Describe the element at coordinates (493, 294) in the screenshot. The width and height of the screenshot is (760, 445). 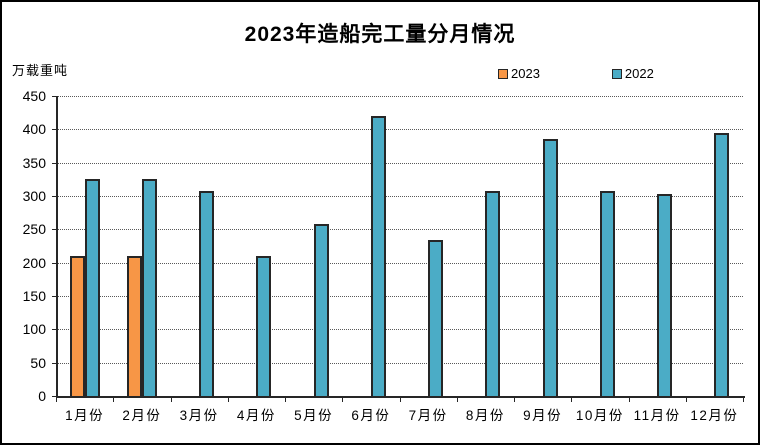
I see `bar-2022-8月份` at that location.